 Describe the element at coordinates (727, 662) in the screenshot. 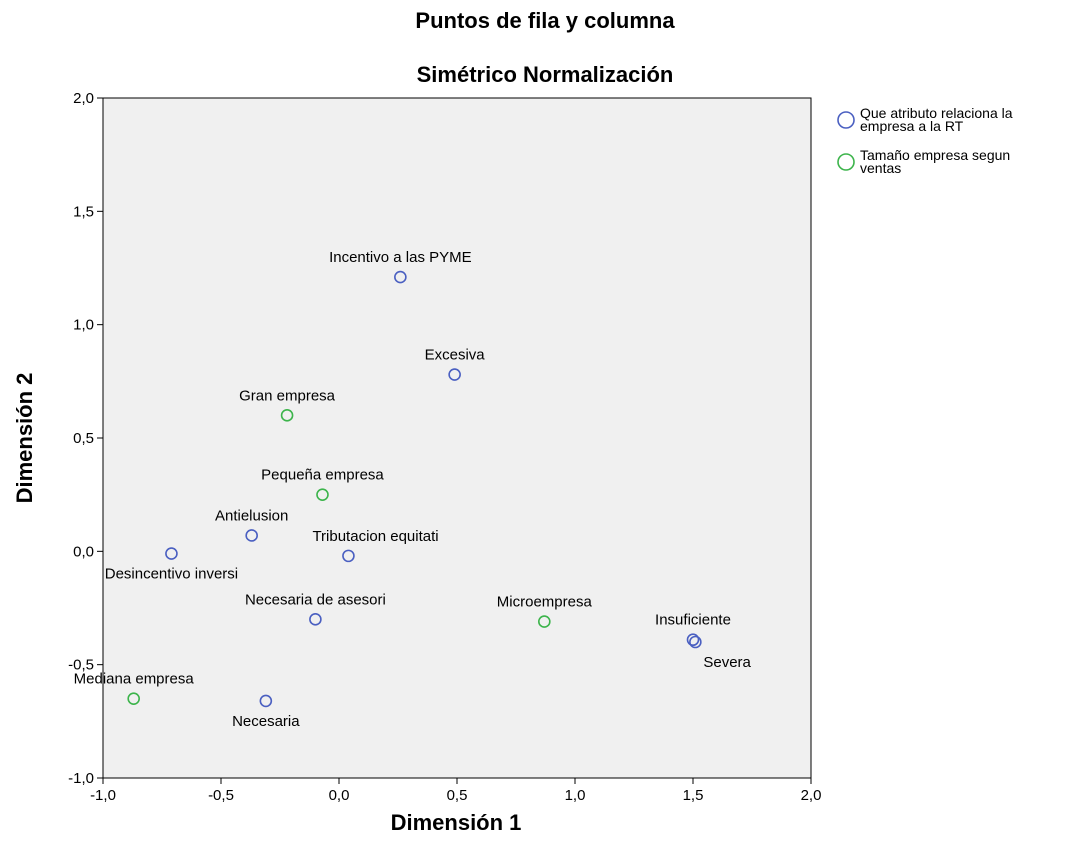

I see `data-point-label: Severa` at that location.